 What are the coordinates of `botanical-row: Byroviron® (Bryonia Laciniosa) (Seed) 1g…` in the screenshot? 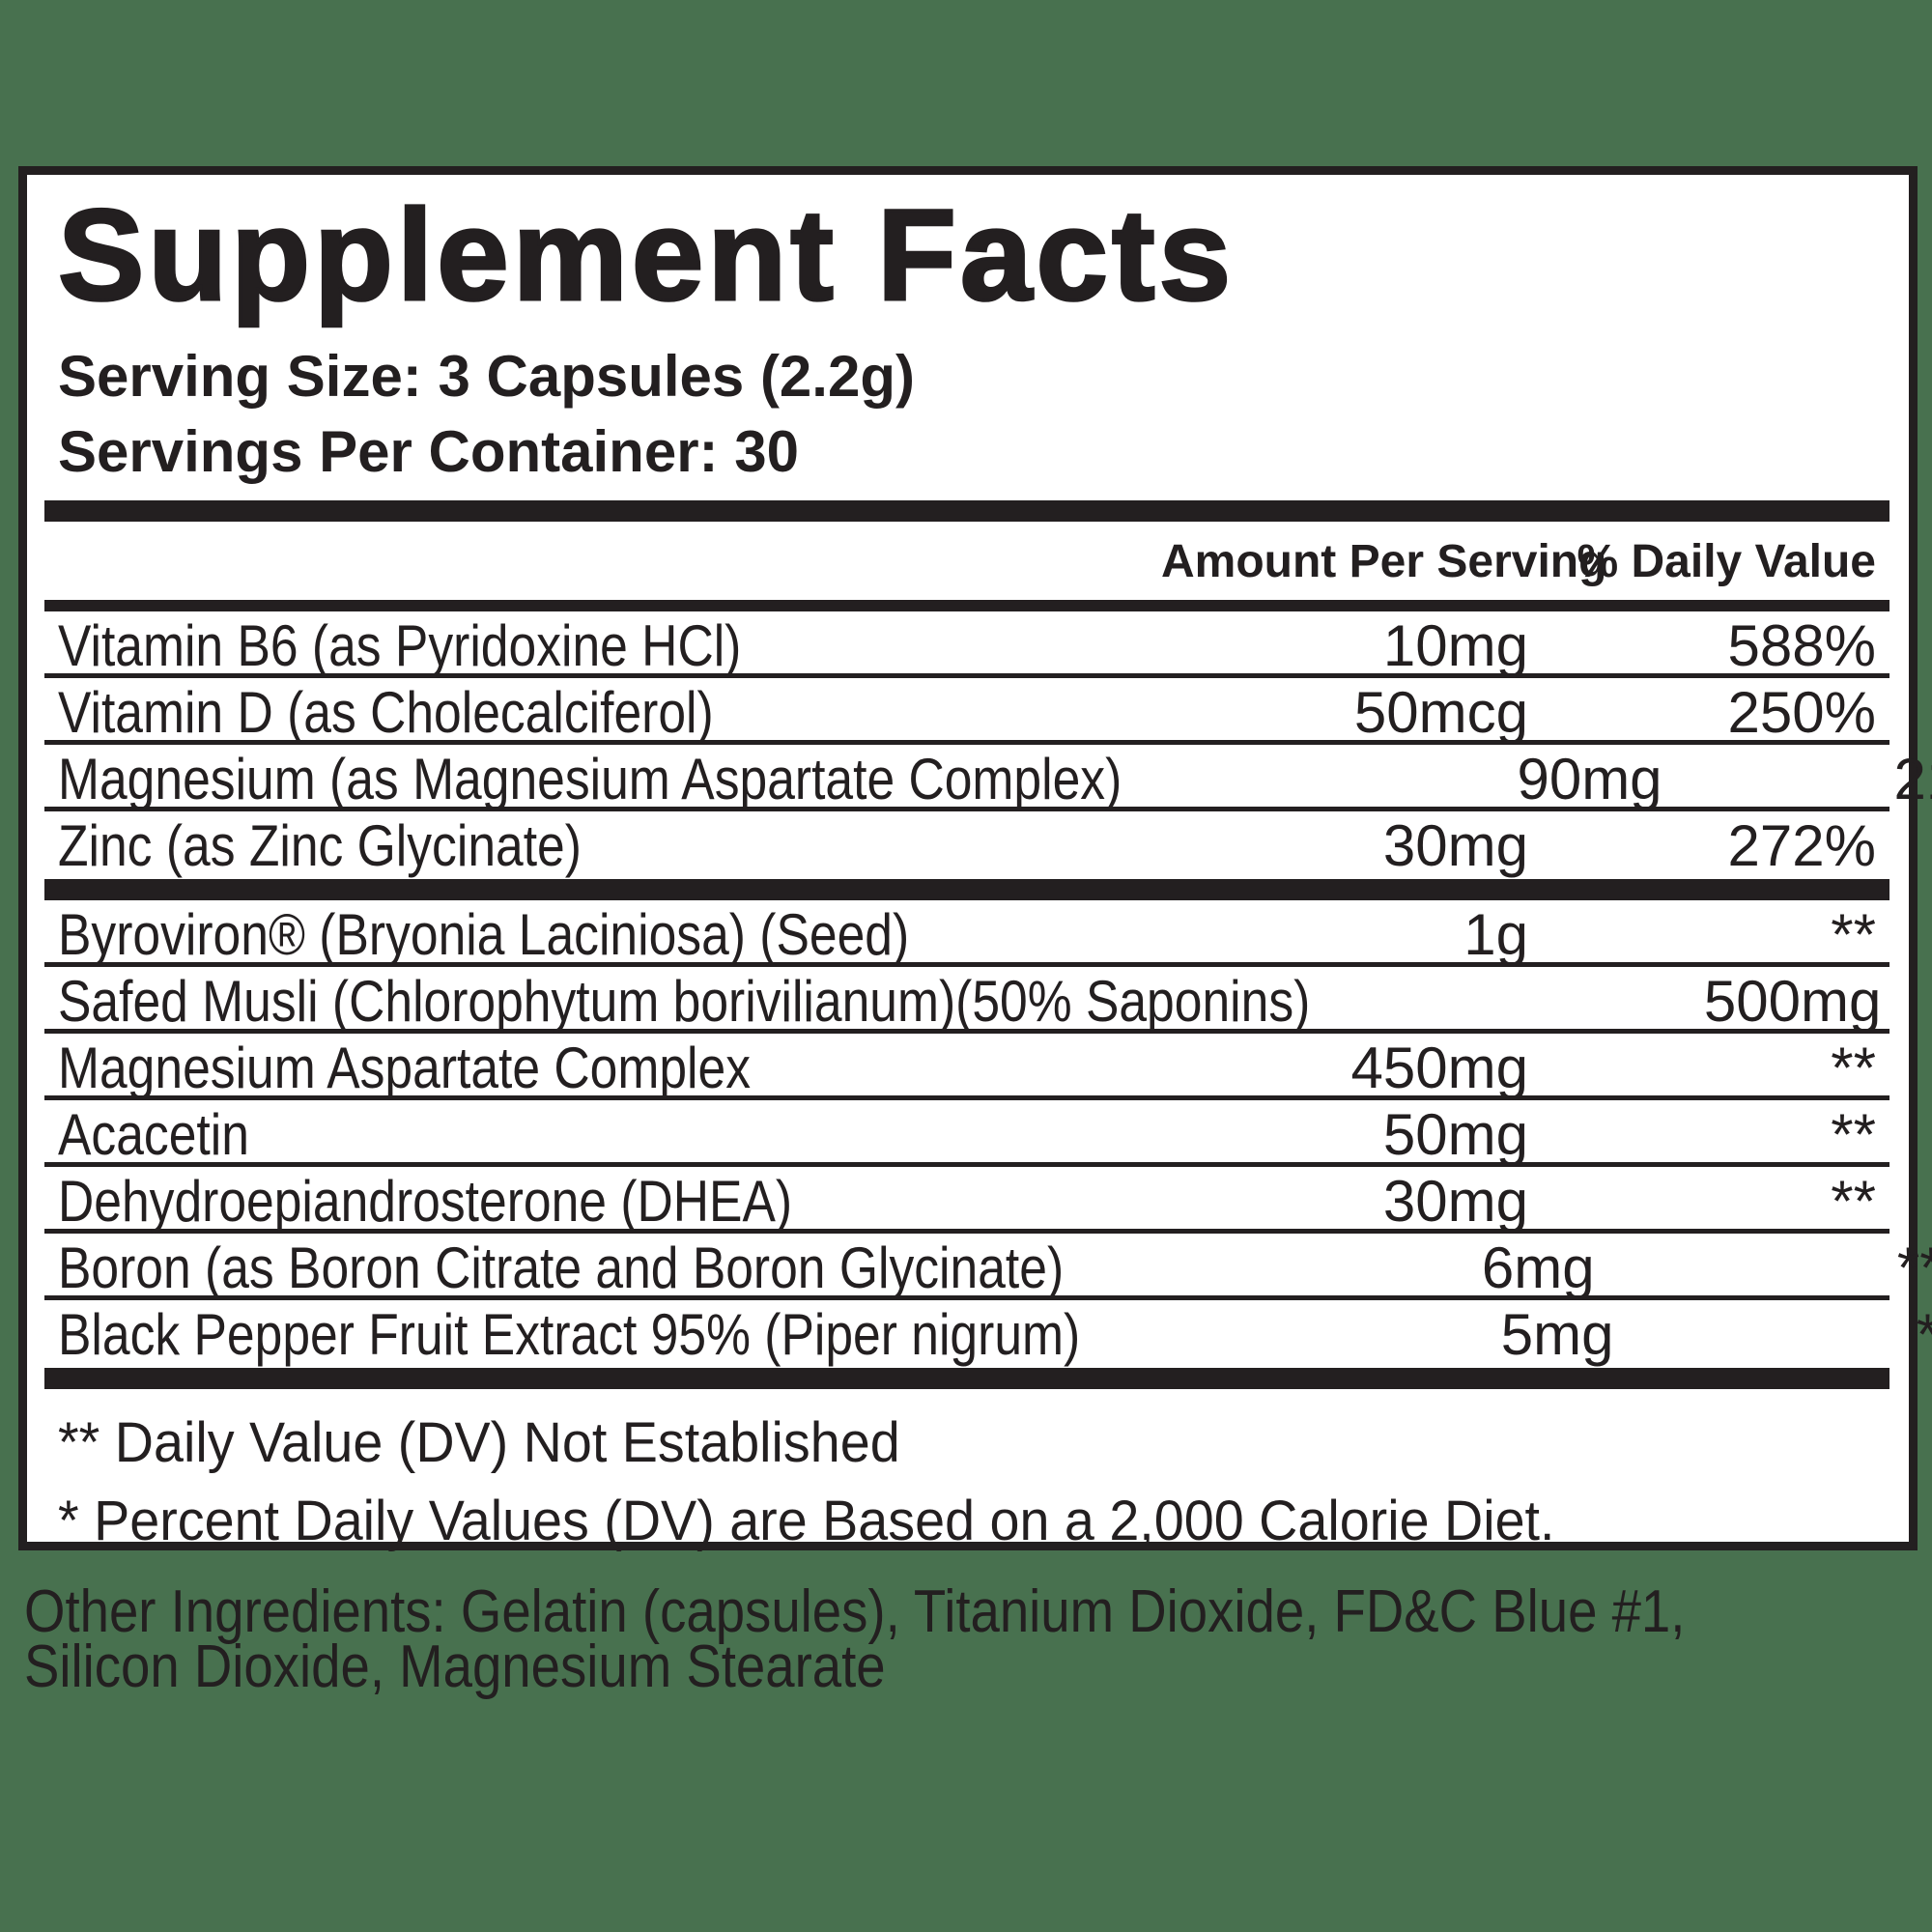 It's located at (967, 934).